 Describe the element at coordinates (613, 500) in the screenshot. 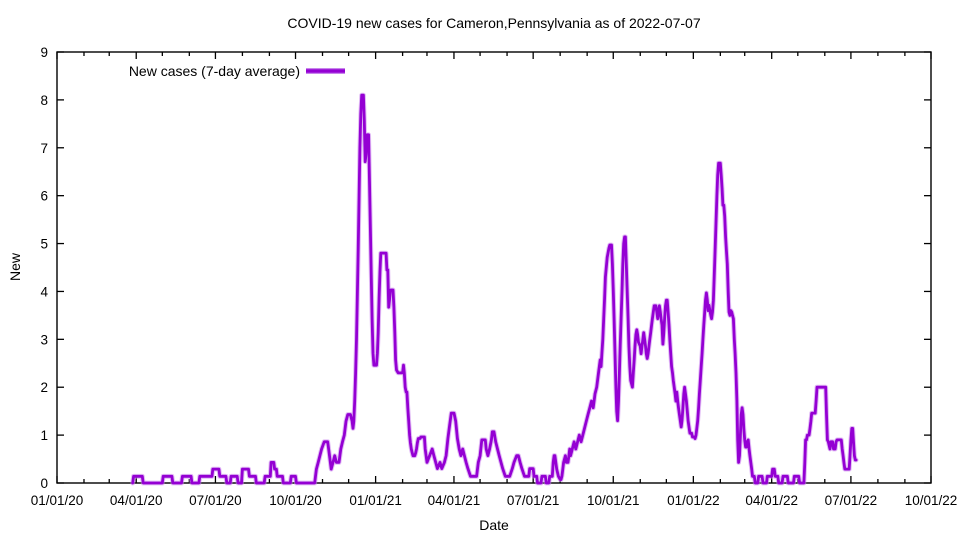

I see `x-tick-label: 10/01/21` at that location.